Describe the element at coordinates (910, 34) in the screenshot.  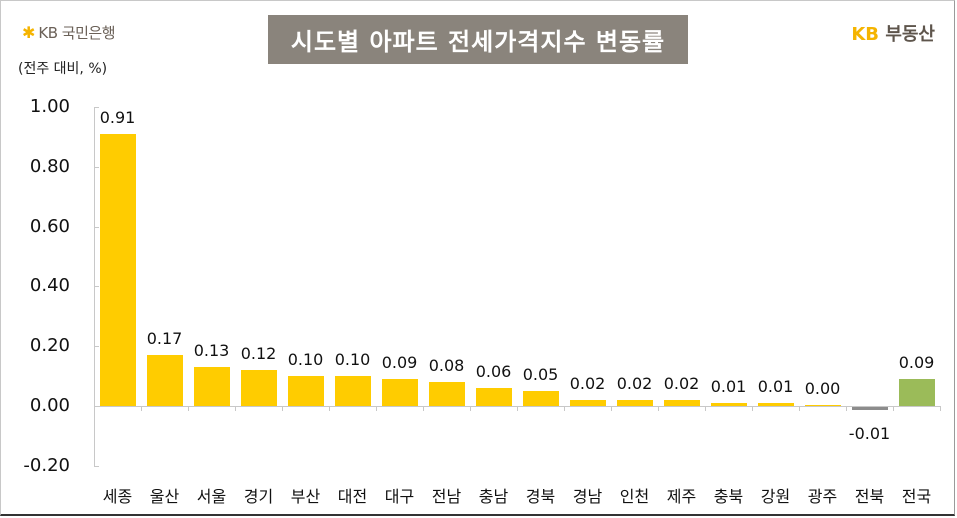
I see `brand-name: 부동산` at that location.